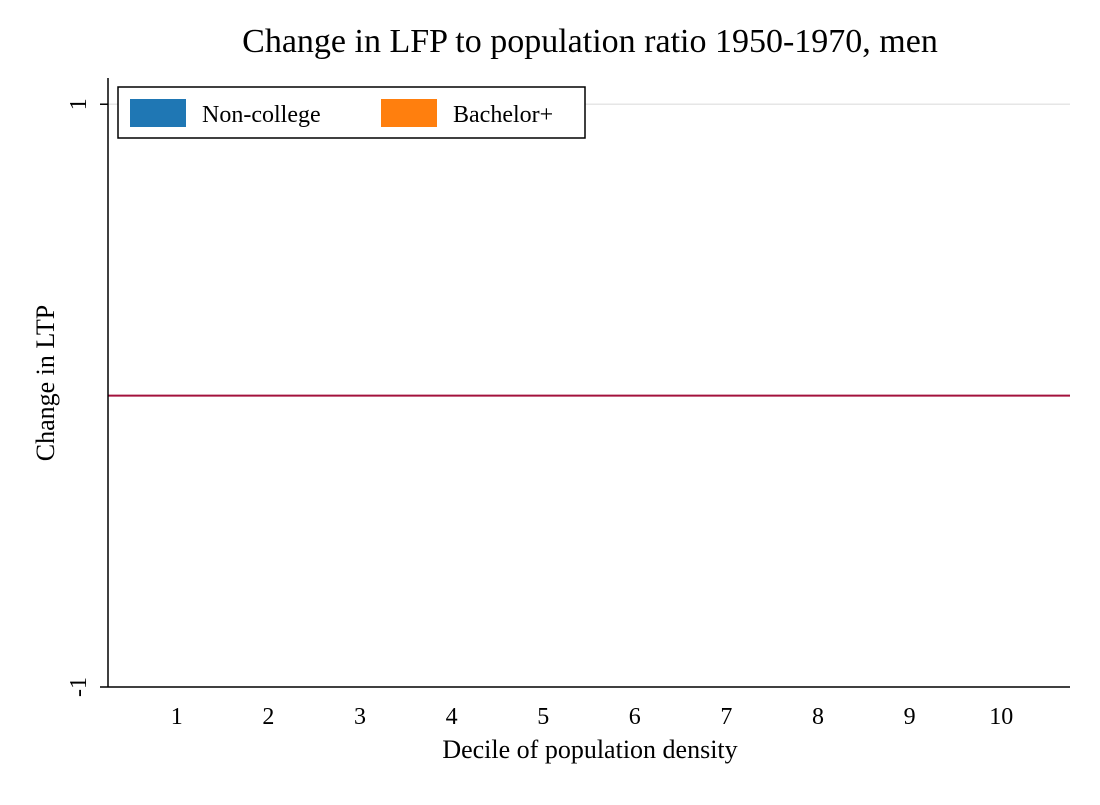 The width and height of the screenshot is (1100, 805). What do you see at coordinates (818, 717) in the screenshot?
I see `x-tick-label: 8` at bounding box center [818, 717].